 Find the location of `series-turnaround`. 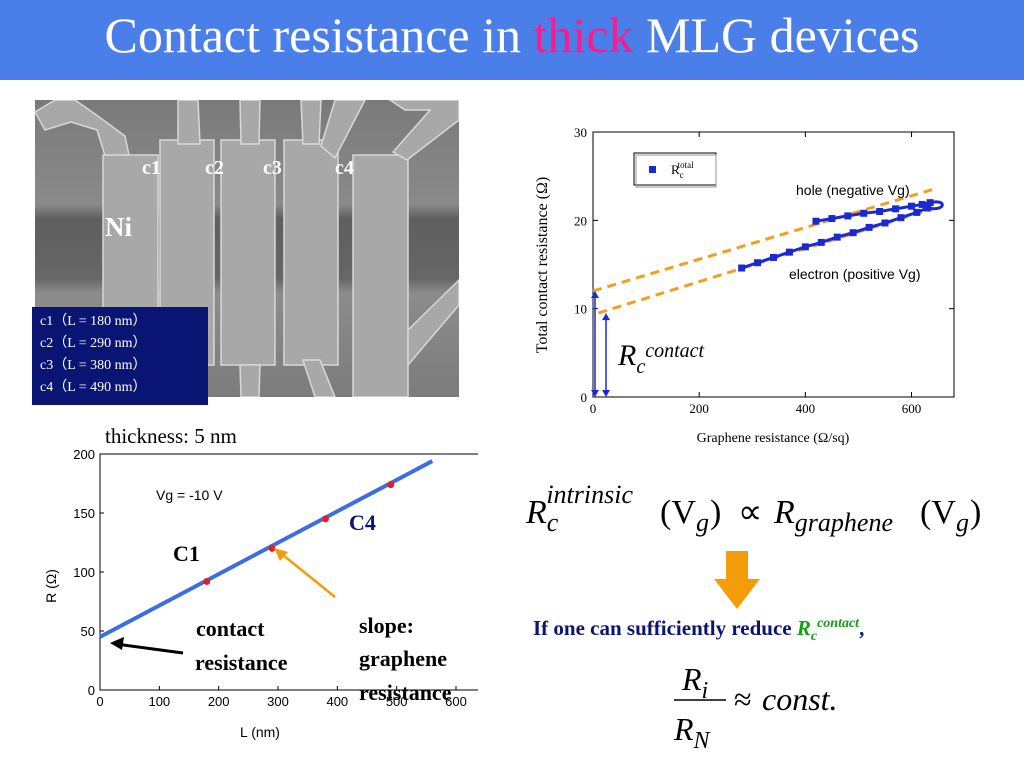

series-turnaround is located at coordinates (935, 205).